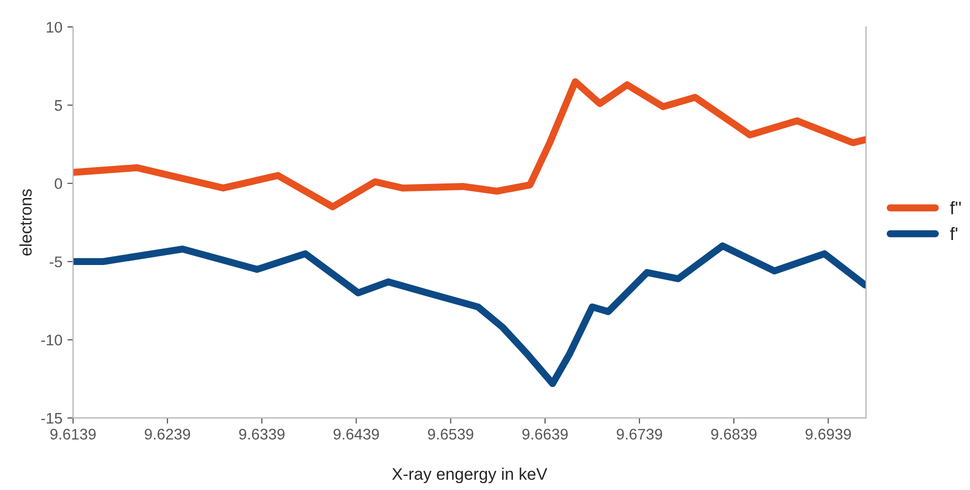  Describe the element at coordinates (451, 434) in the screenshot. I see `x-tick-label: 9.6539` at that location.